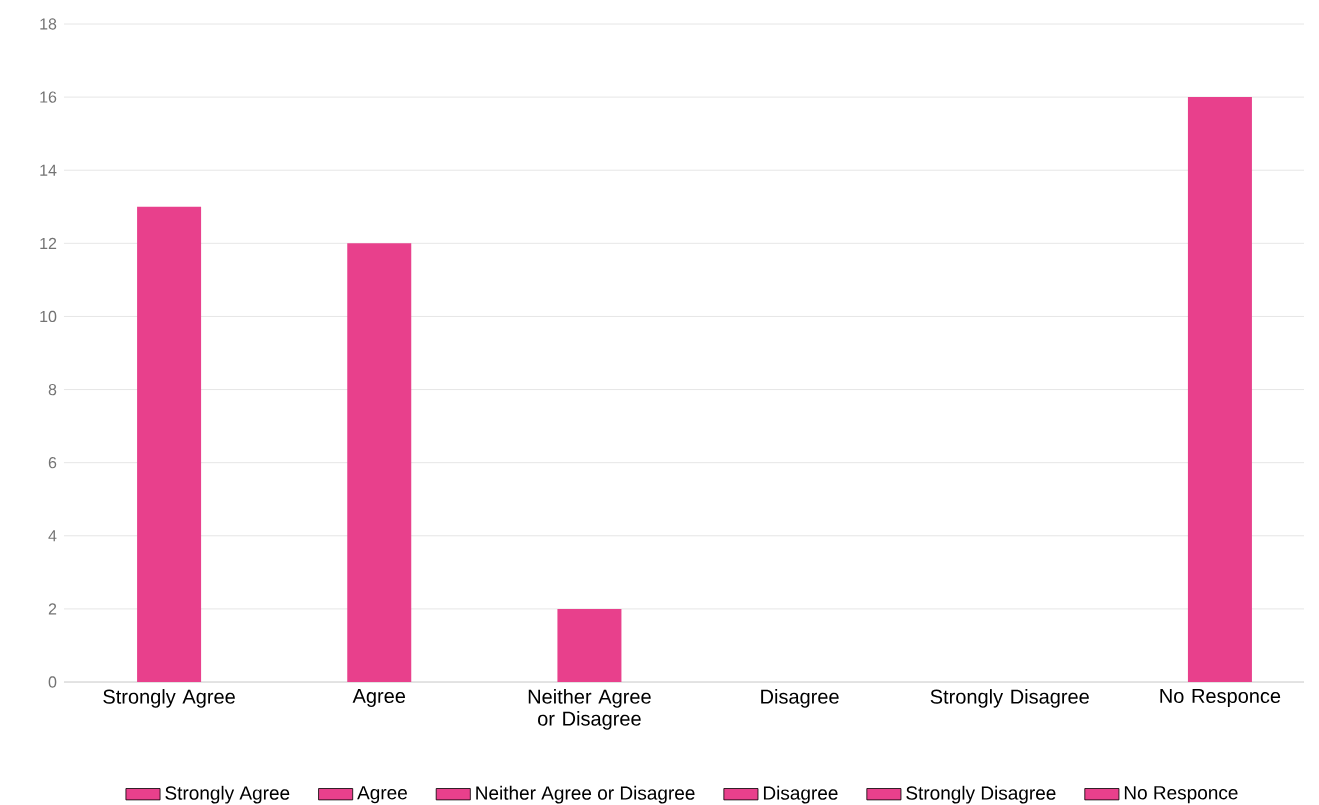 Image resolution: width=1319 pixels, height=805 pixels. What do you see at coordinates (800, 794) in the screenshot?
I see `legend-label: Disagree` at bounding box center [800, 794].